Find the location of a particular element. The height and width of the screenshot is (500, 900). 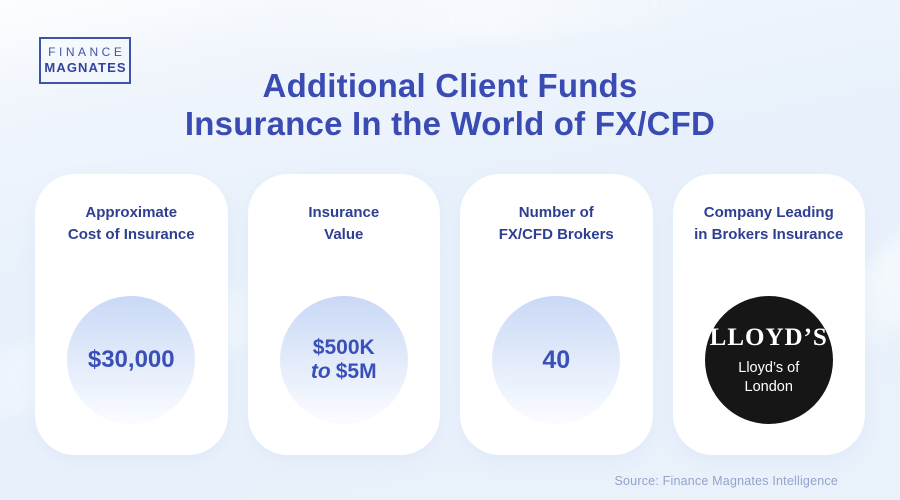

stat-value-italic-to: to is located at coordinates (320, 371).